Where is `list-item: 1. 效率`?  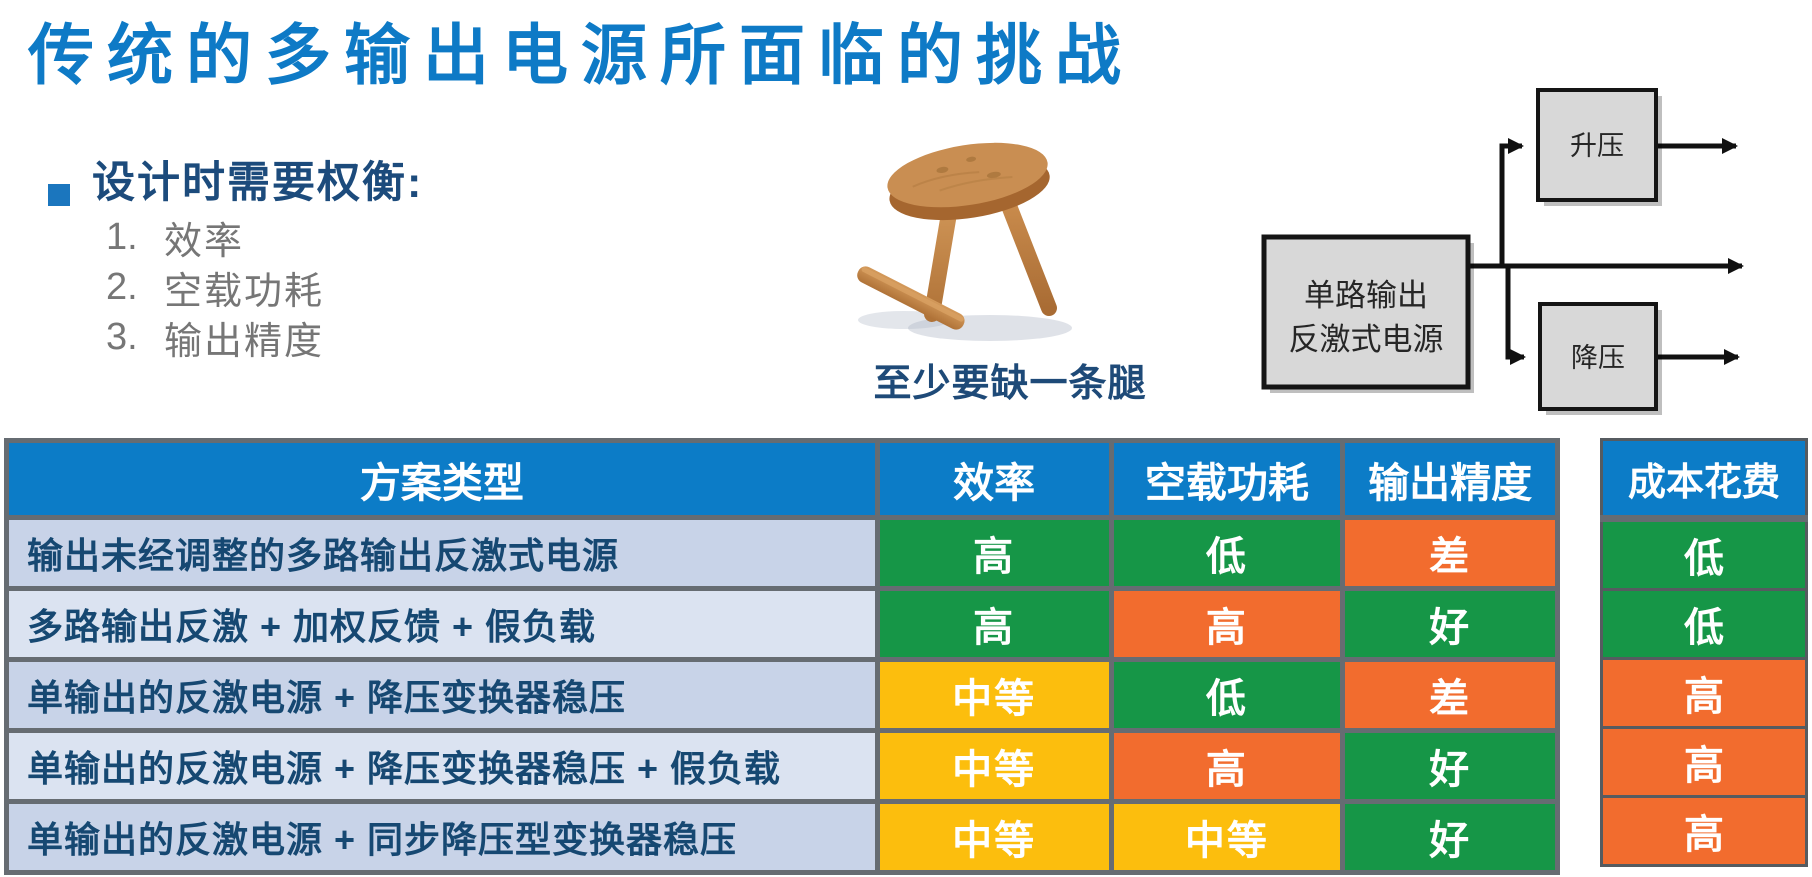
list-item: 1. 效率 is located at coordinates (215, 237).